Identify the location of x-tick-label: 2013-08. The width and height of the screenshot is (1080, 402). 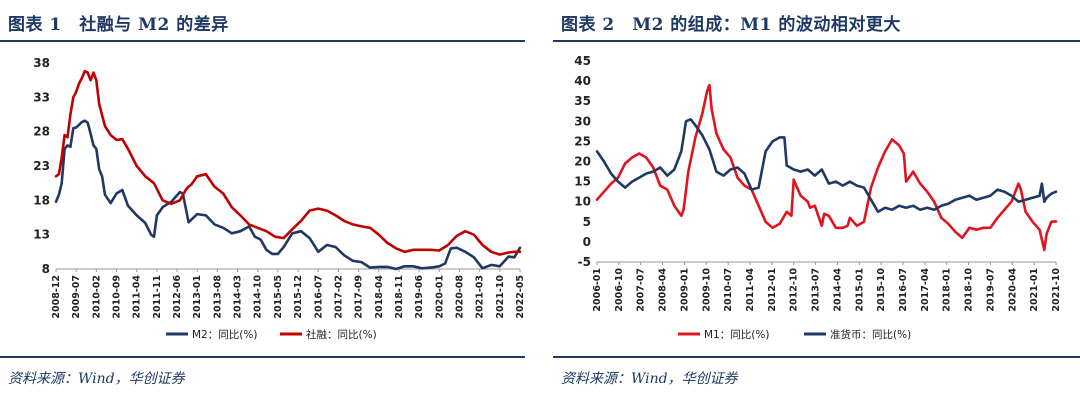
(217, 297).